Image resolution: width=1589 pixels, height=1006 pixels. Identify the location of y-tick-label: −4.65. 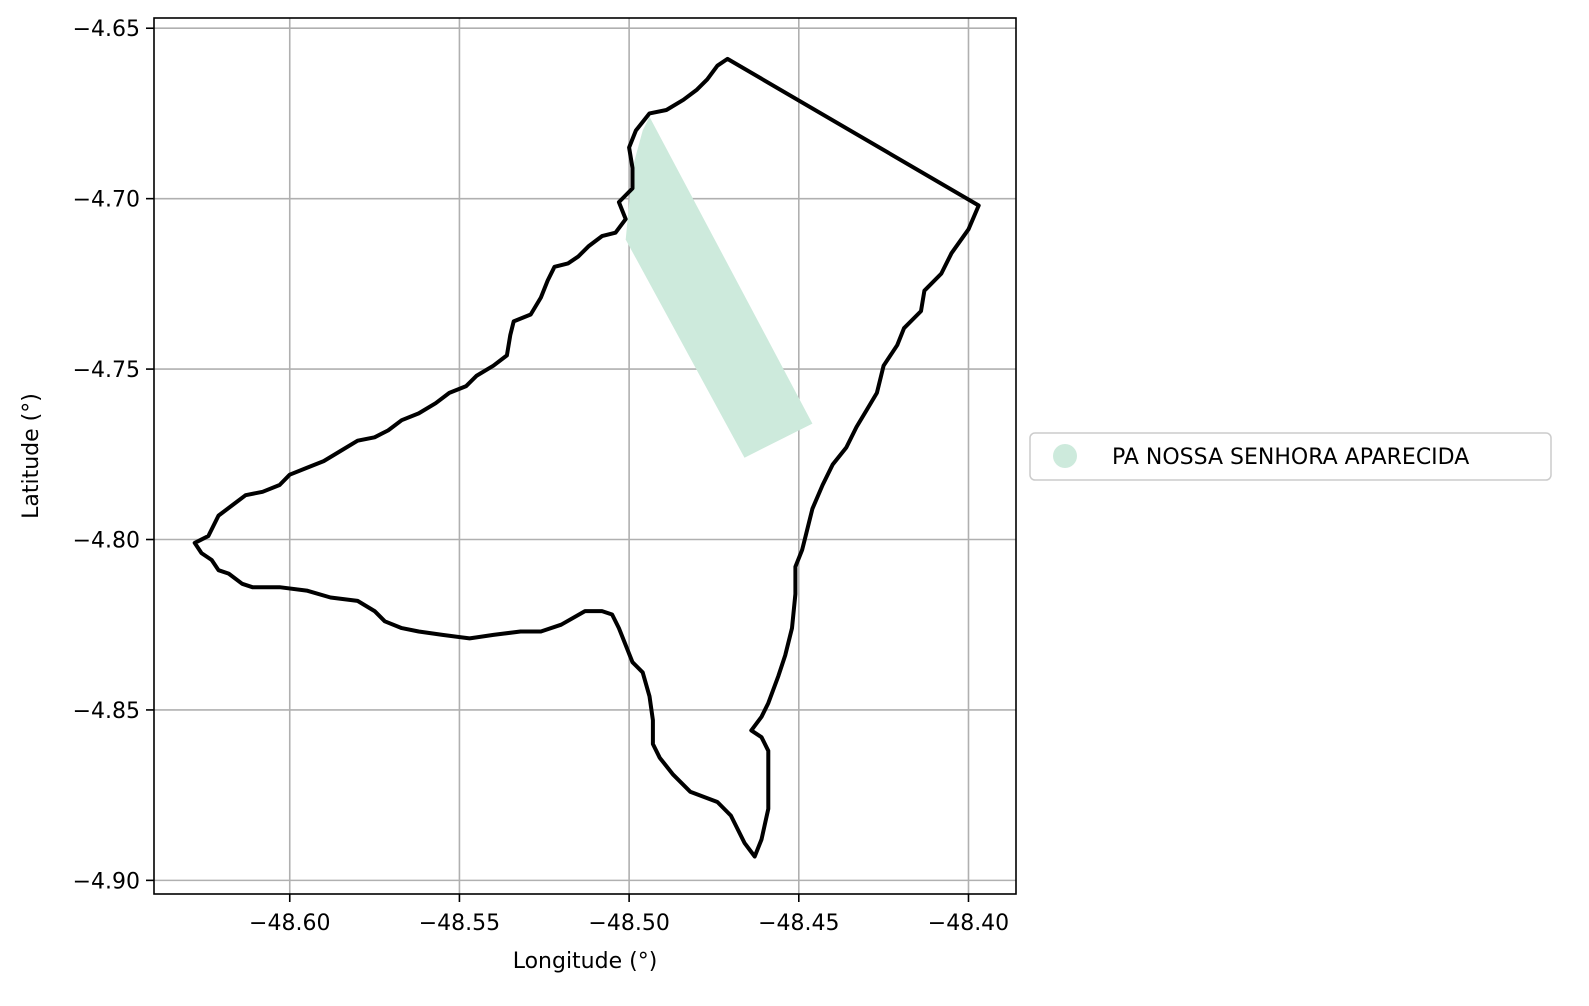
(106, 29).